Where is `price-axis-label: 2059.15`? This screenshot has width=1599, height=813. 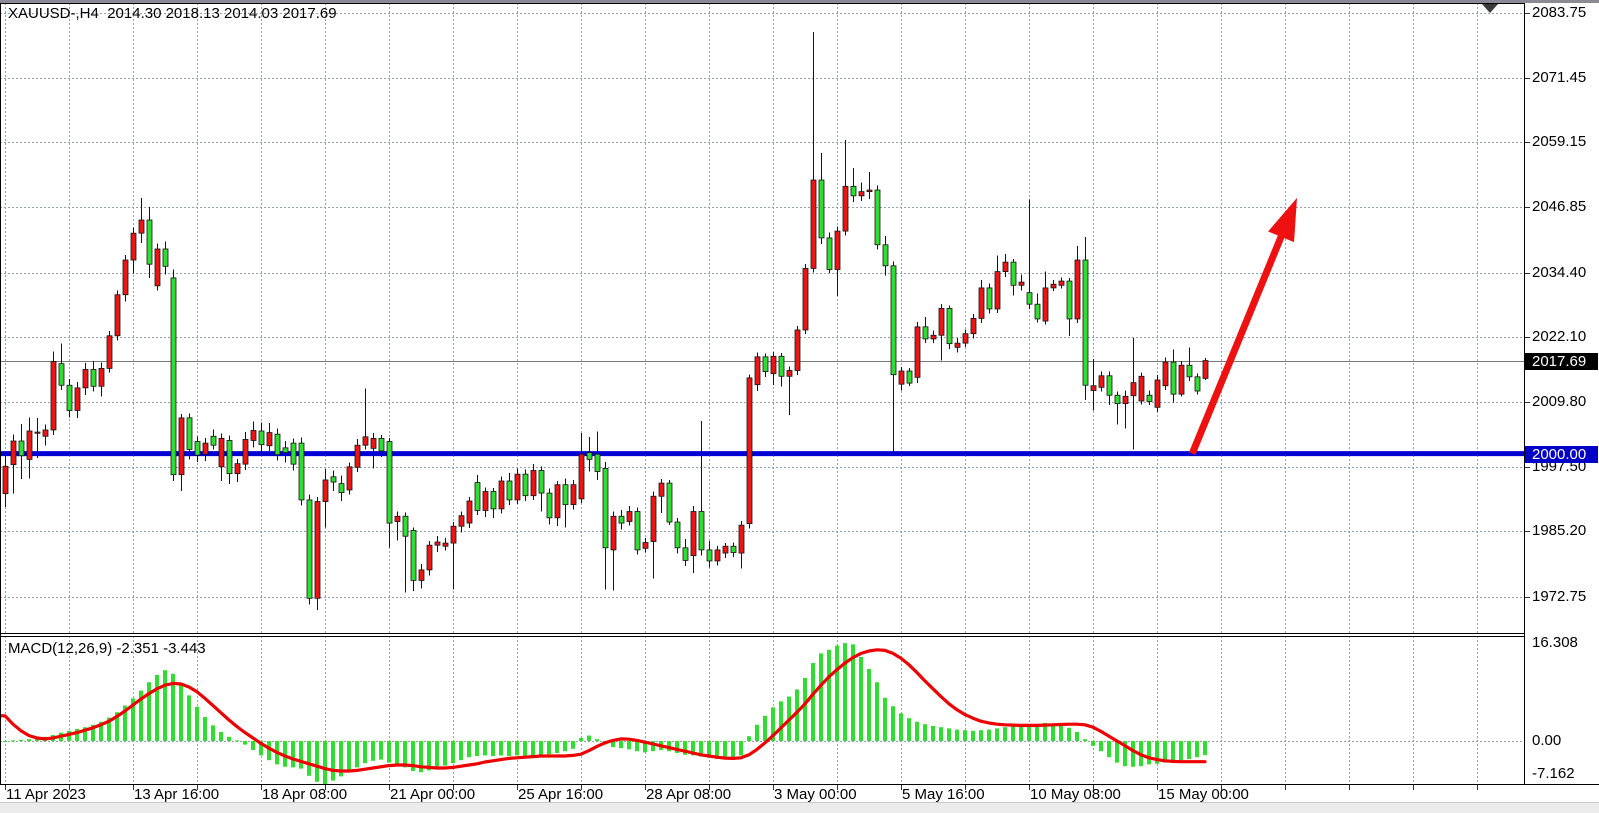 price-axis-label: 2059.15 is located at coordinates (1559, 142).